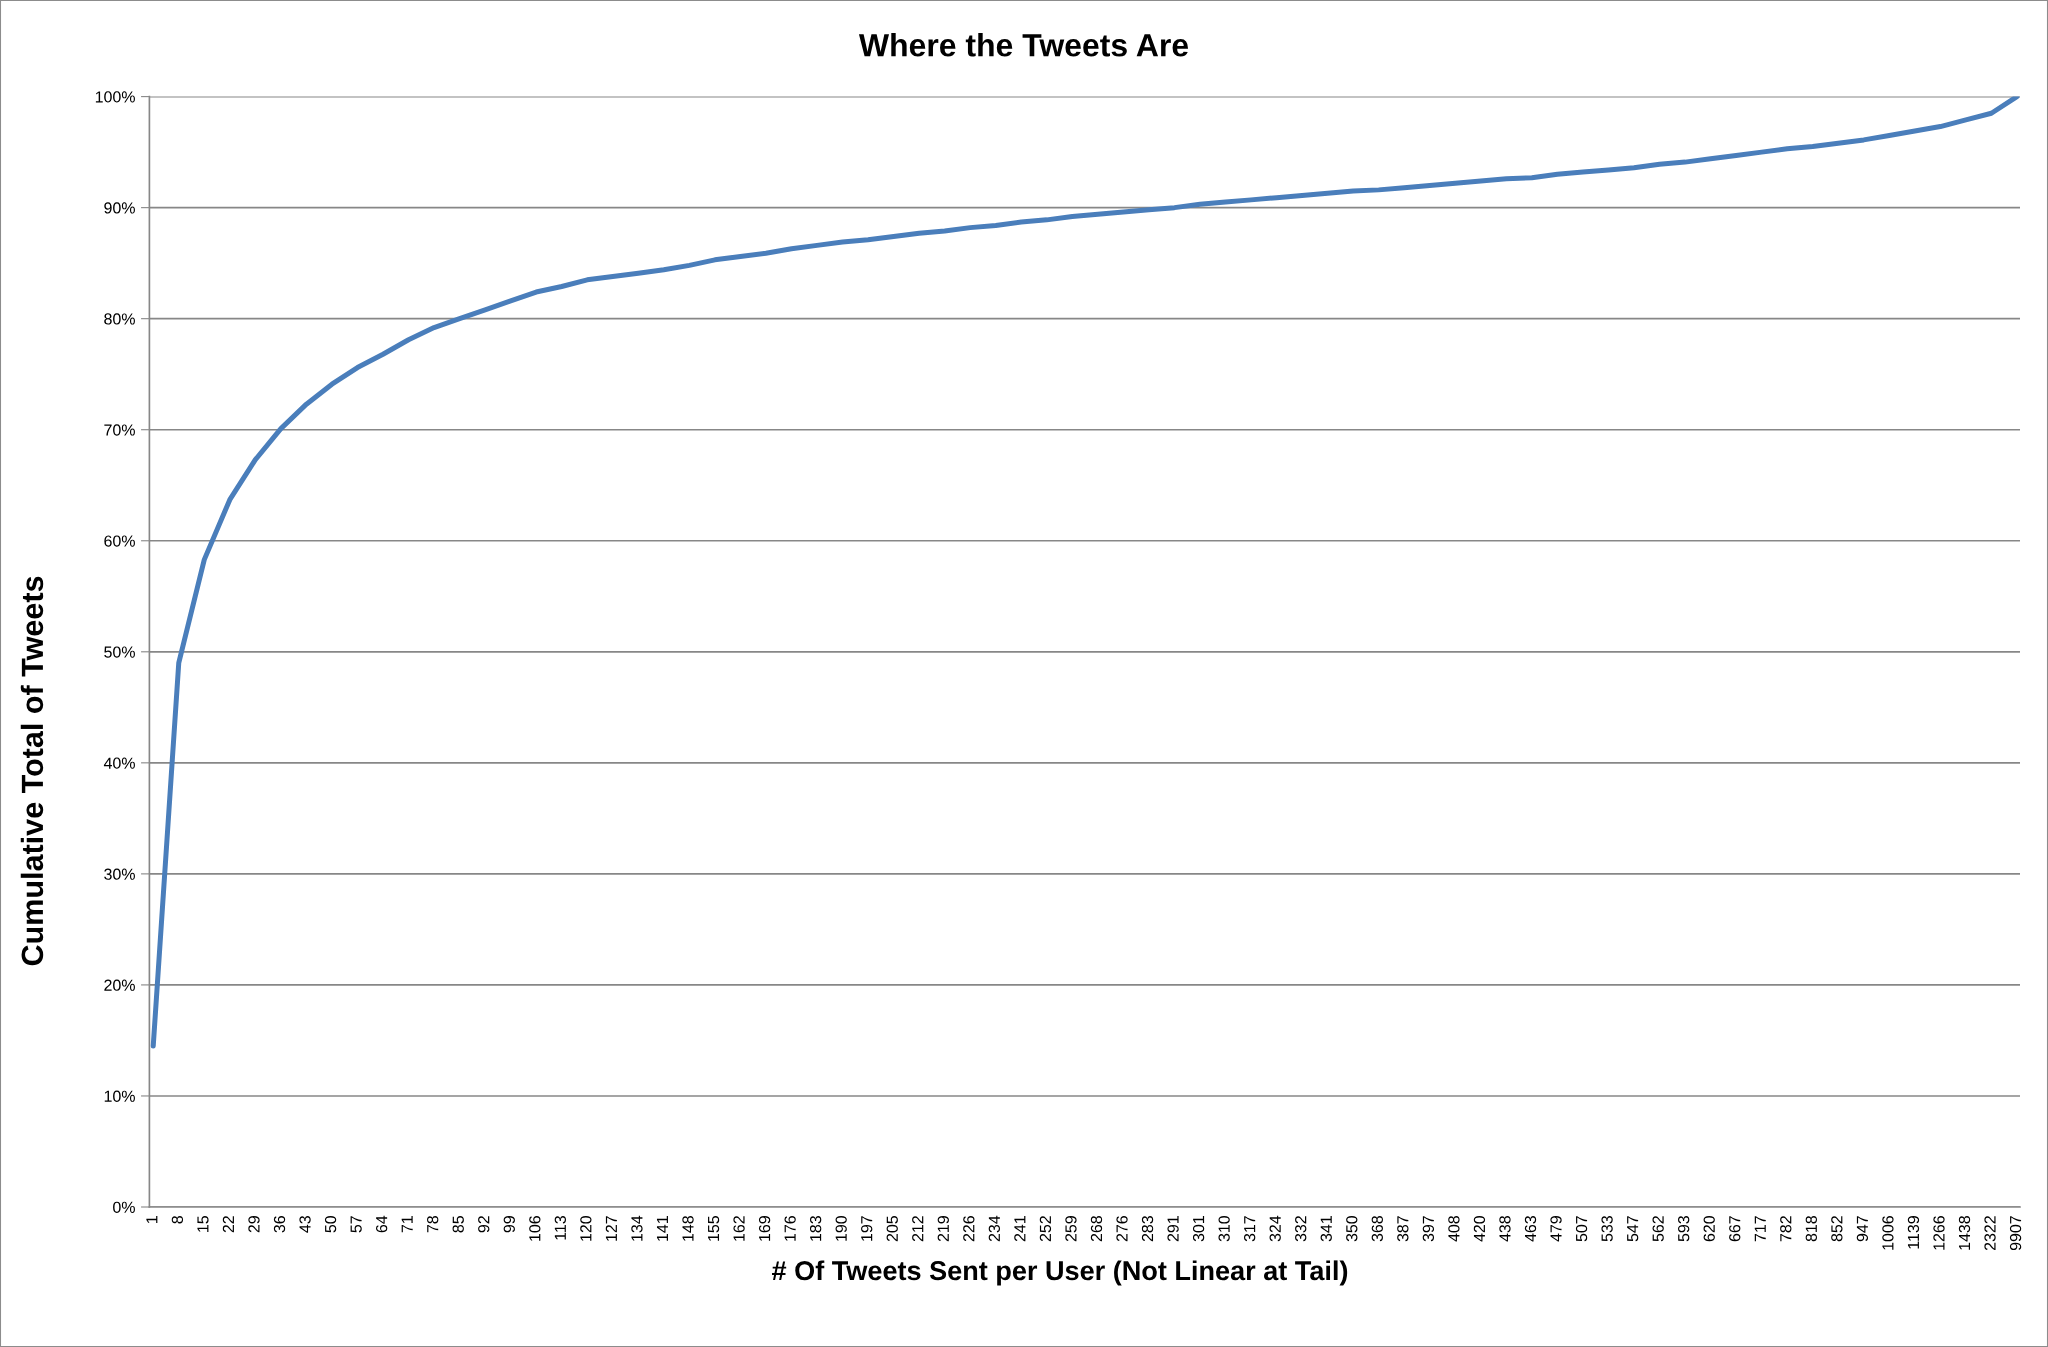 Image resolution: width=2048 pixels, height=1347 pixels. What do you see at coordinates (1479, 1228) in the screenshot?
I see `x-tick-label: 420` at bounding box center [1479, 1228].